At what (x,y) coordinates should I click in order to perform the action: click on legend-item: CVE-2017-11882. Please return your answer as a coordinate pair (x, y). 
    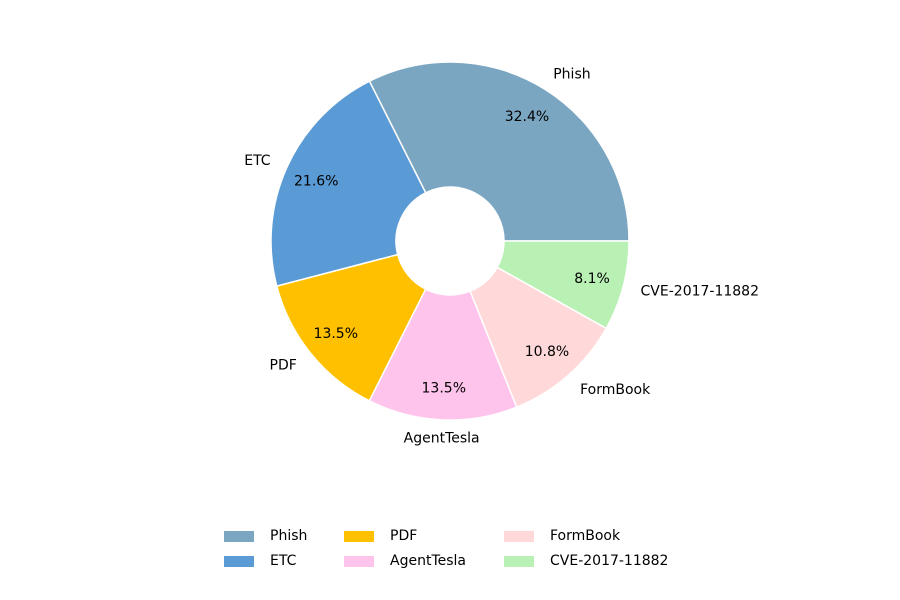
    Looking at the image, I should click on (594, 561).